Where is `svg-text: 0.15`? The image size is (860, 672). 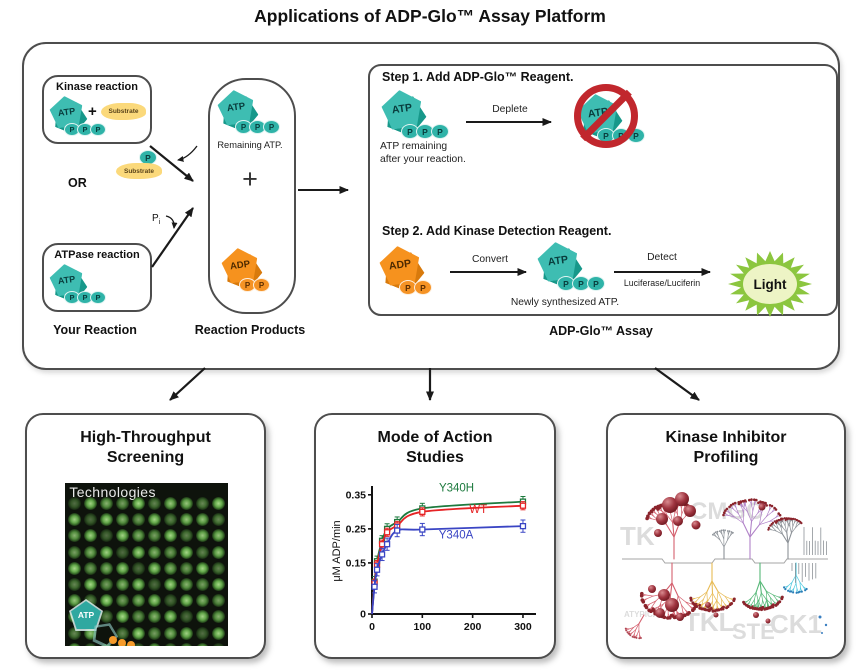
svg-text: 0.15 is located at coordinates (356, 563).